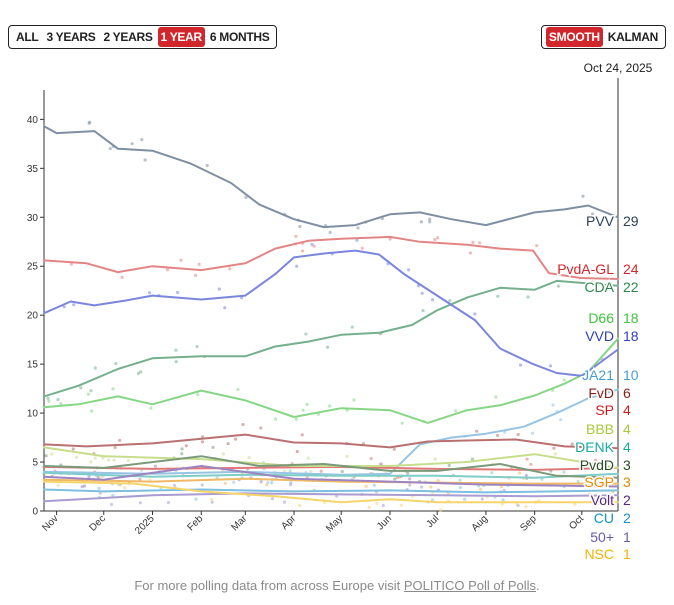  I want to click on legend-value-bbb: 4, so click(627, 429).